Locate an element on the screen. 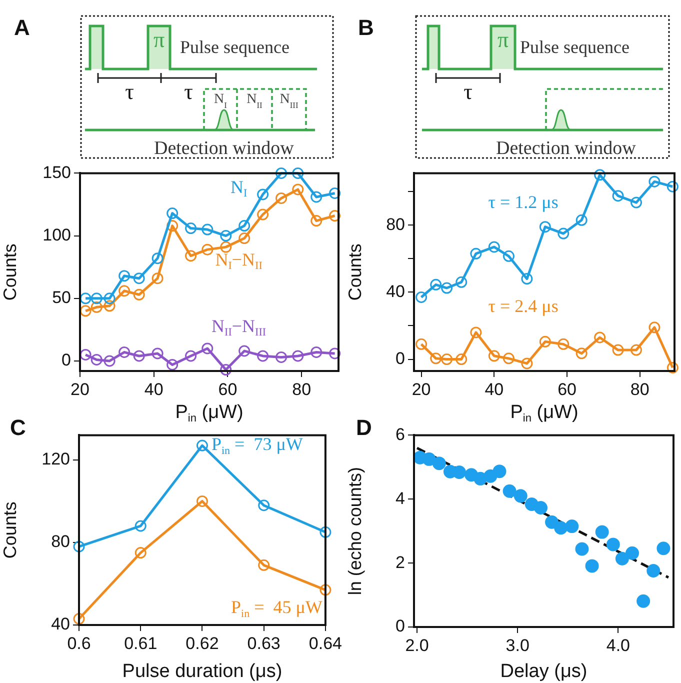  pulse-sequence-diagram: π Pulse sequence τ Detection window is located at coordinates (542, 87).